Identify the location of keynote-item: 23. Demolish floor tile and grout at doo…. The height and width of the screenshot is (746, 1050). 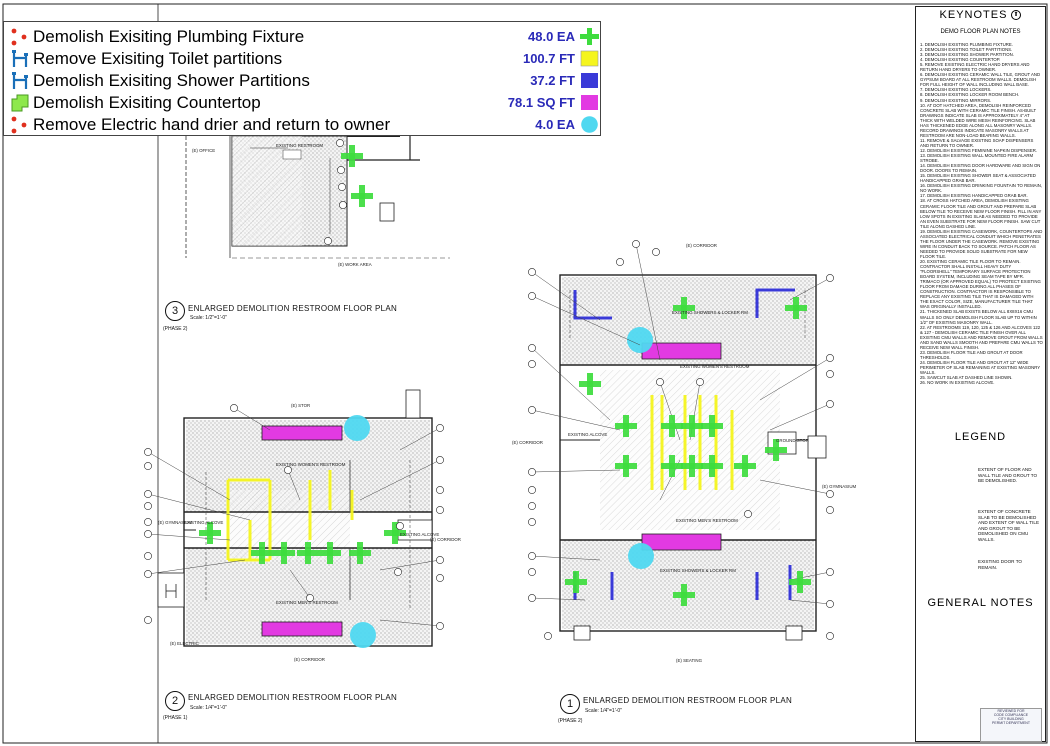
(971, 354).